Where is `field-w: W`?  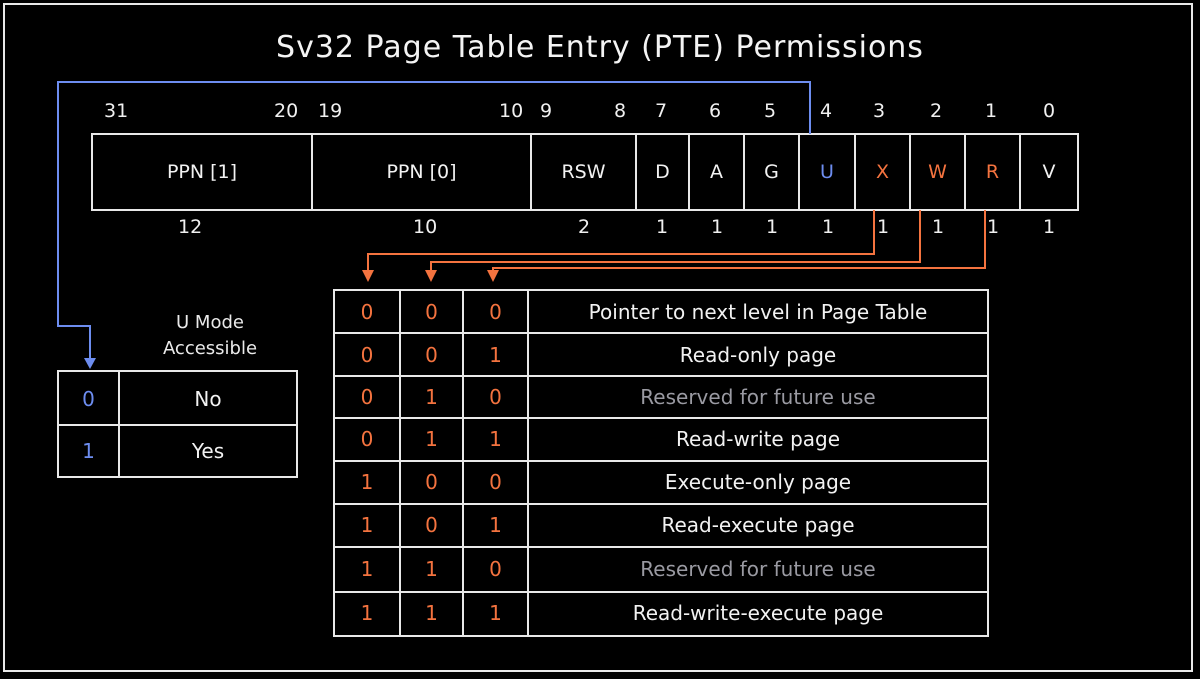 field-w: W is located at coordinates (937, 172).